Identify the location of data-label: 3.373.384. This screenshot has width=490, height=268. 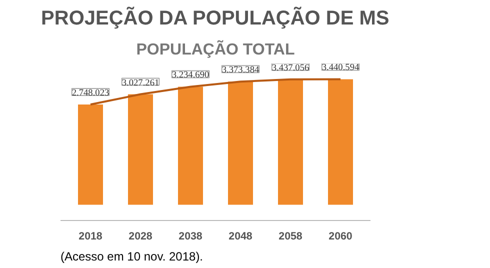
(241, 71).